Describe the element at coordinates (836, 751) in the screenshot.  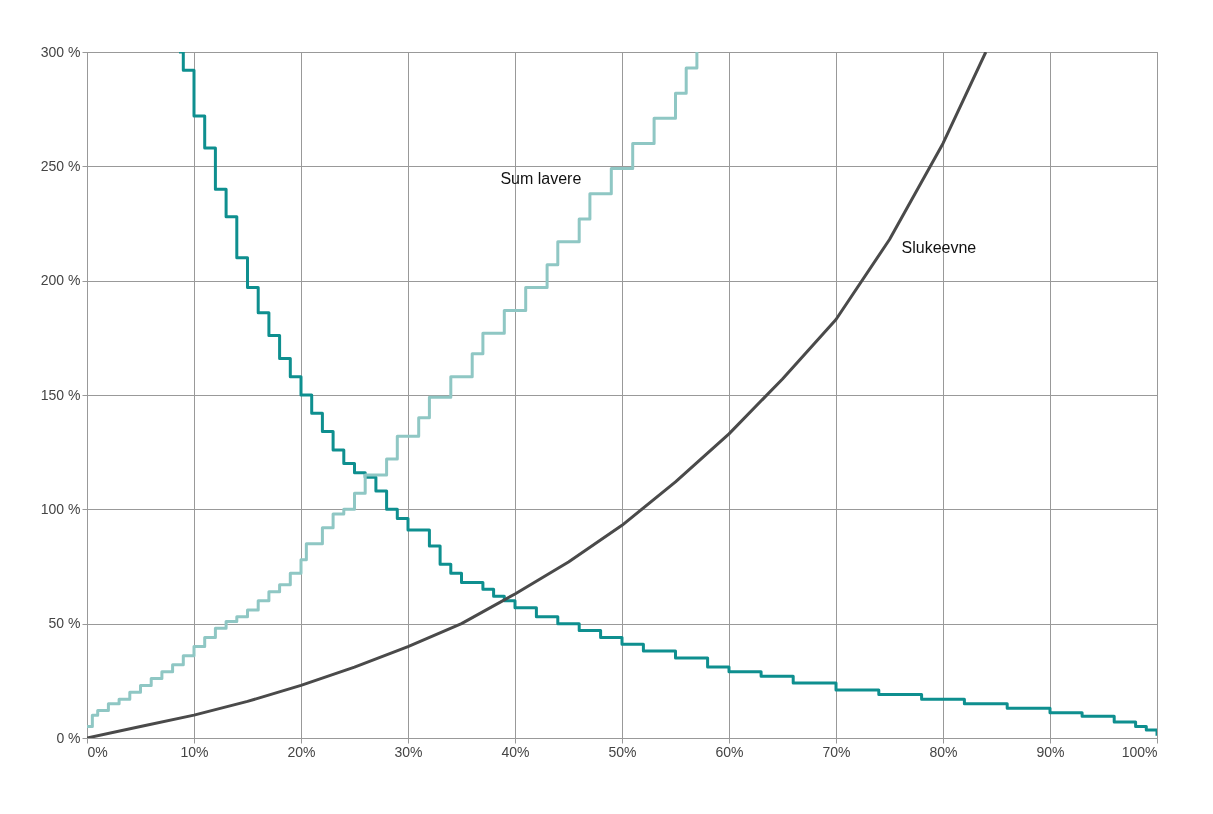
I see `x-tick-label: 70%` at that location.